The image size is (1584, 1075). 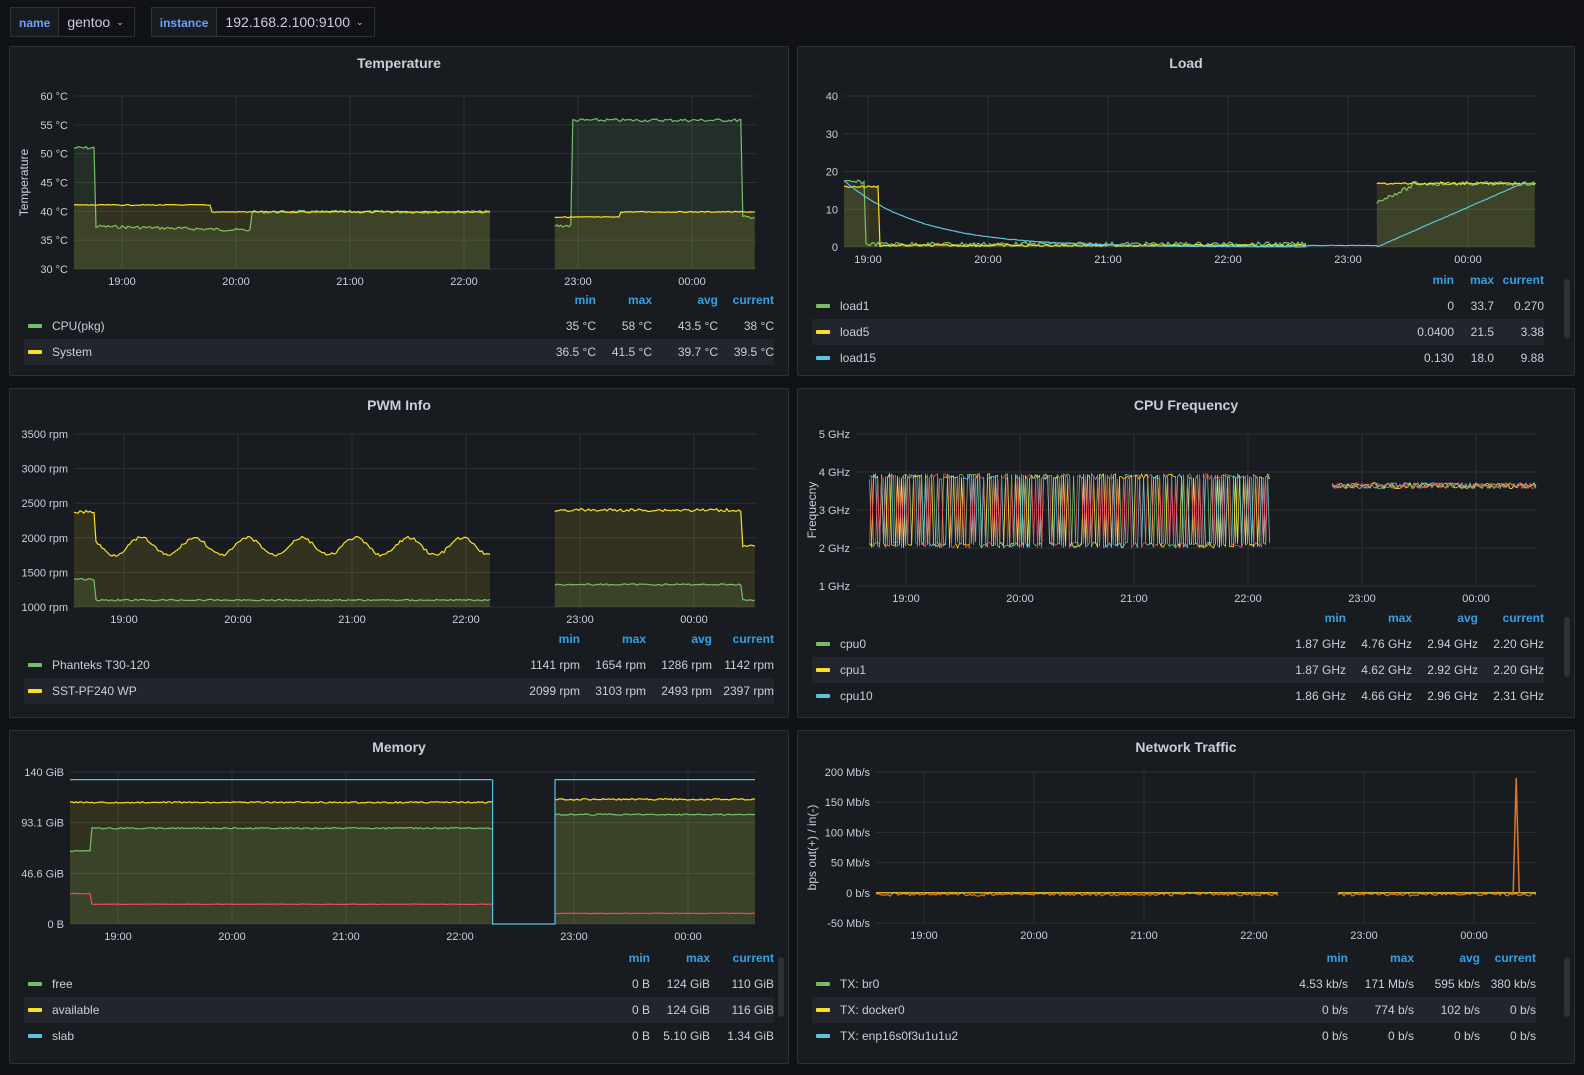 What do you see at coordinates (399, 1036) in the screenshot?
I see `legend-row: slab 0 B 5.10 GiB 1.34 GiB` at bounding box center [399, 1036].